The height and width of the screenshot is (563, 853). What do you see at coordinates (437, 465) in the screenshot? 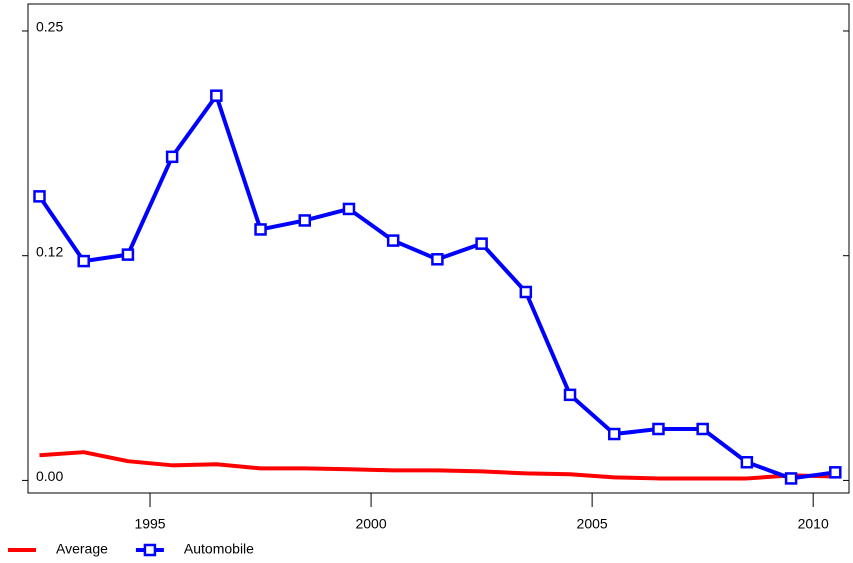
I see `series-line` at bounding box center [437, 465].